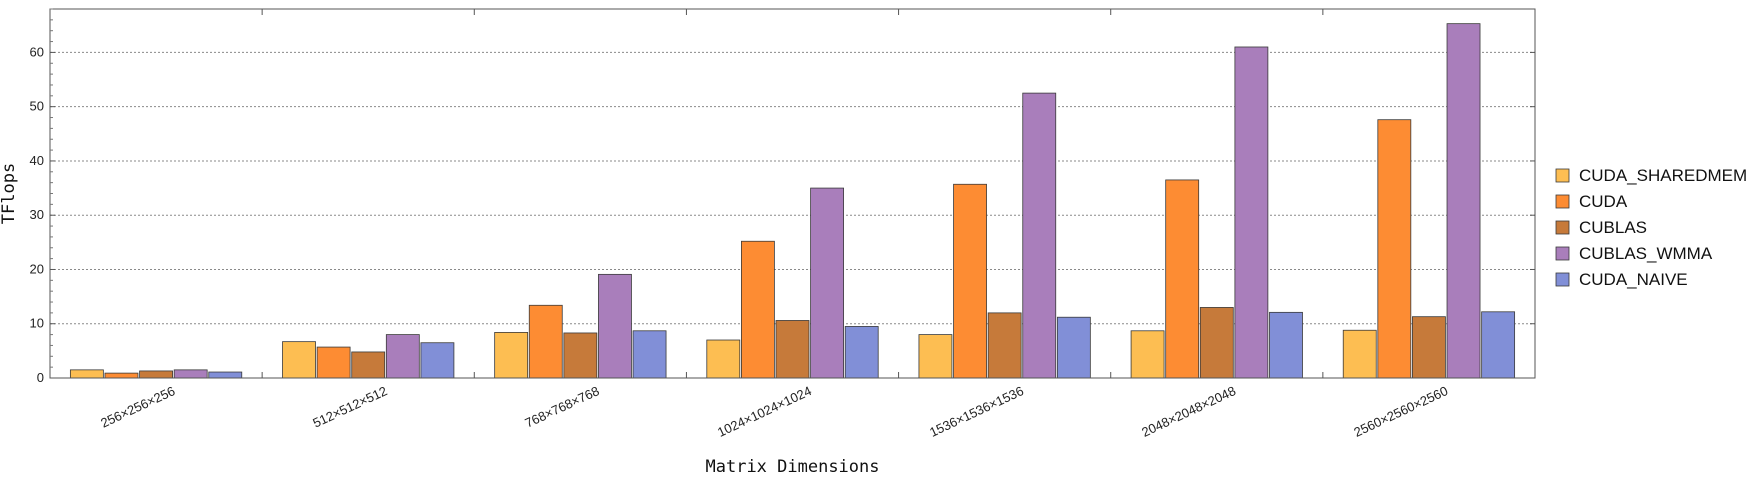 This screenshot has width=1763, height=480. I want to click on y-tick-label: 50, so click(37, 106).